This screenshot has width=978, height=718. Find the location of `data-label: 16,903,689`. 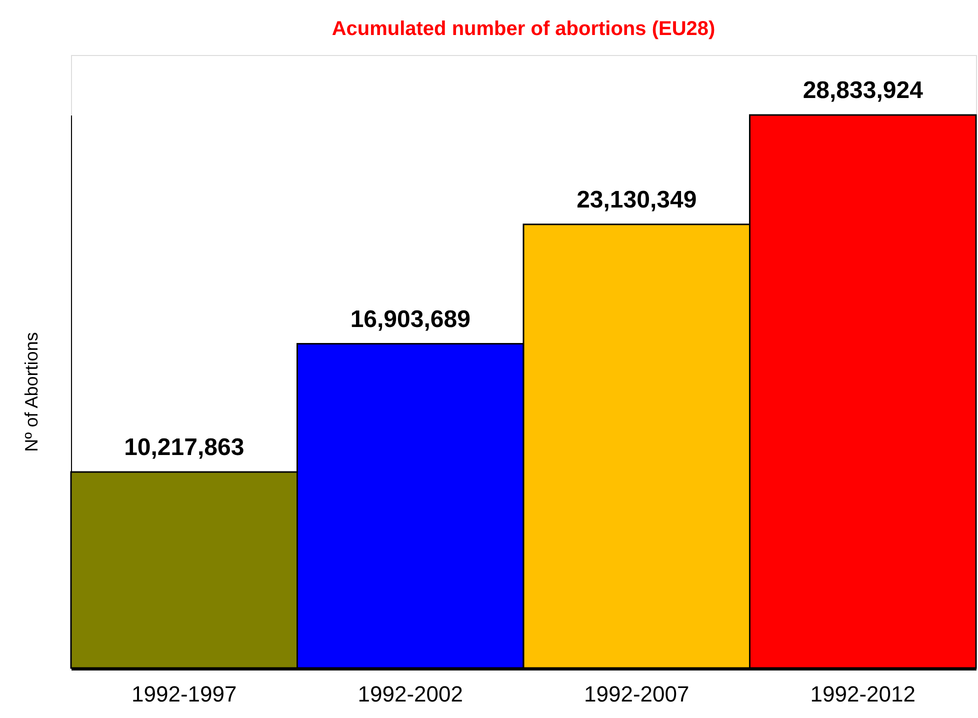

data-label: 16,903,689 is located at coordinates (410, 319).